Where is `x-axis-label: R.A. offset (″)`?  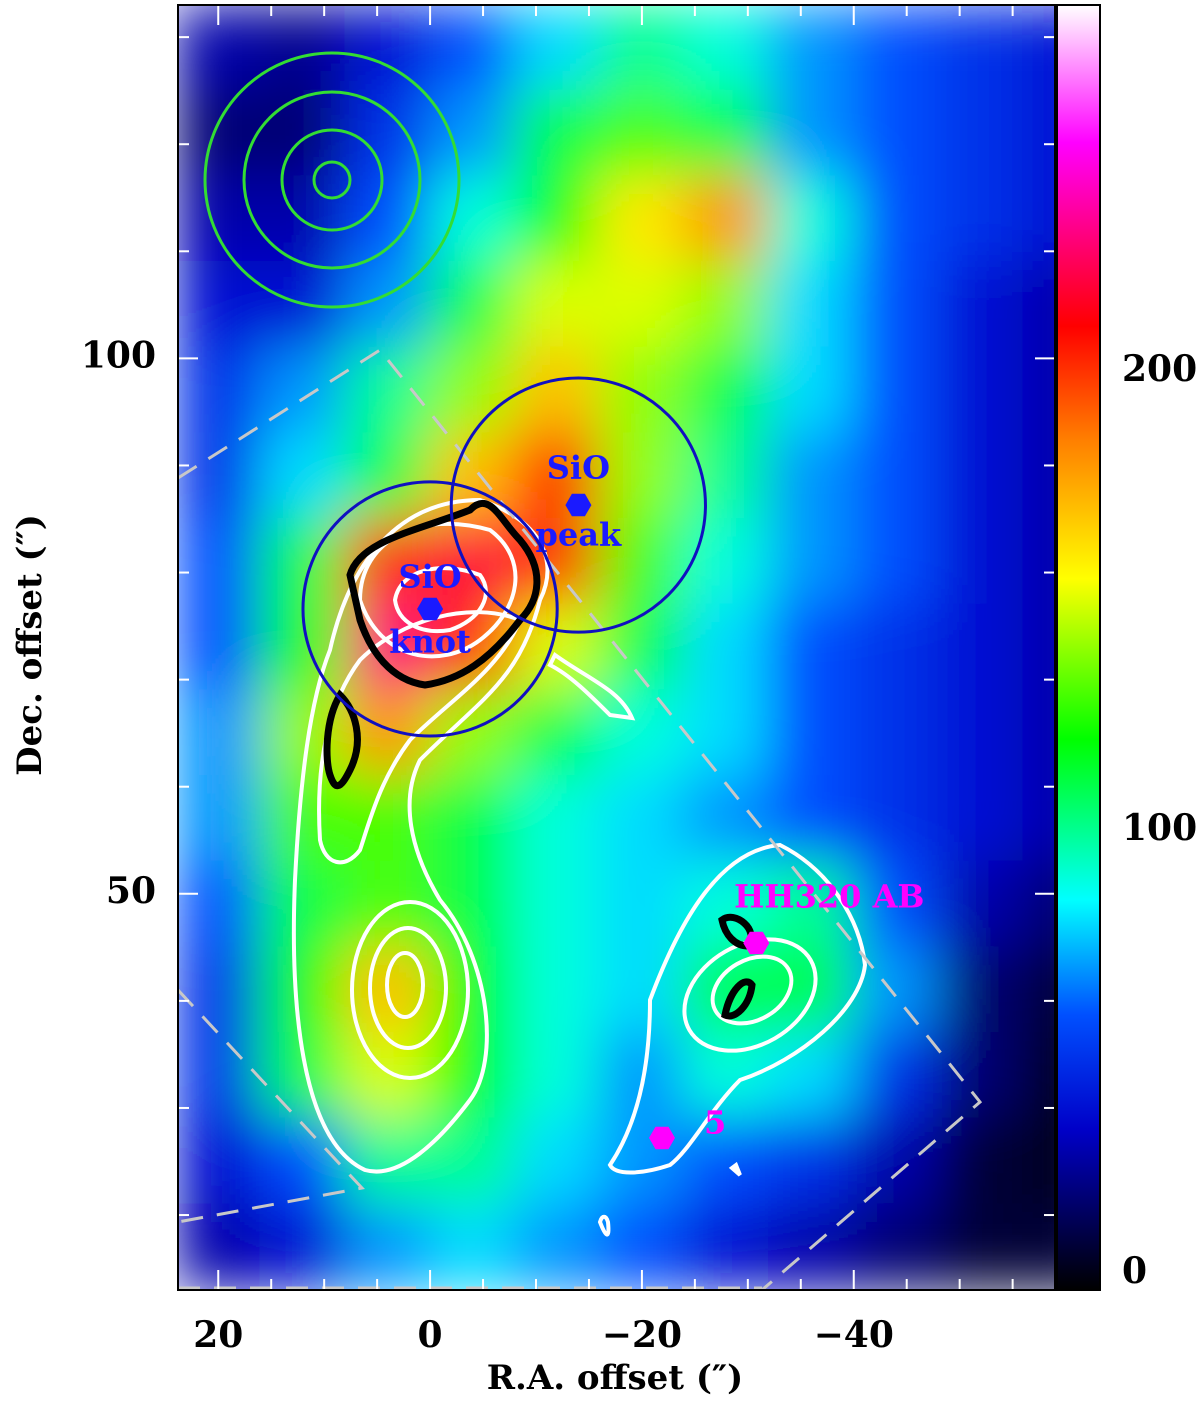
x-axis-label: R.A. offset (″) is located at coordinates (615, 1378).